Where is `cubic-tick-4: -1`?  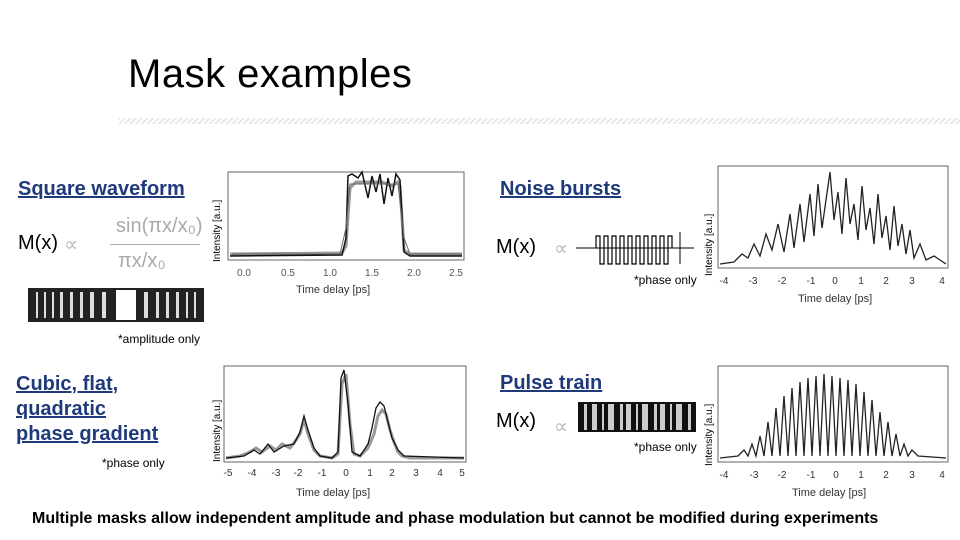
cubic-tick-4: -1 is located at coordinates (322, 473).